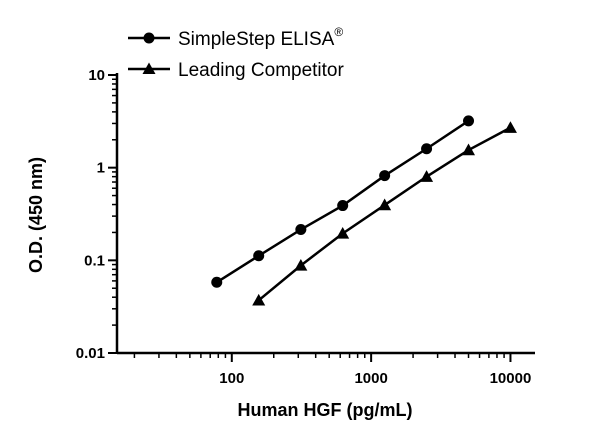 The image size is (600, 440). What do you see at coordinates (90, 353) in the screenshot?
I see `y-tick-label: 0.01` at bounding box center [90, 353].